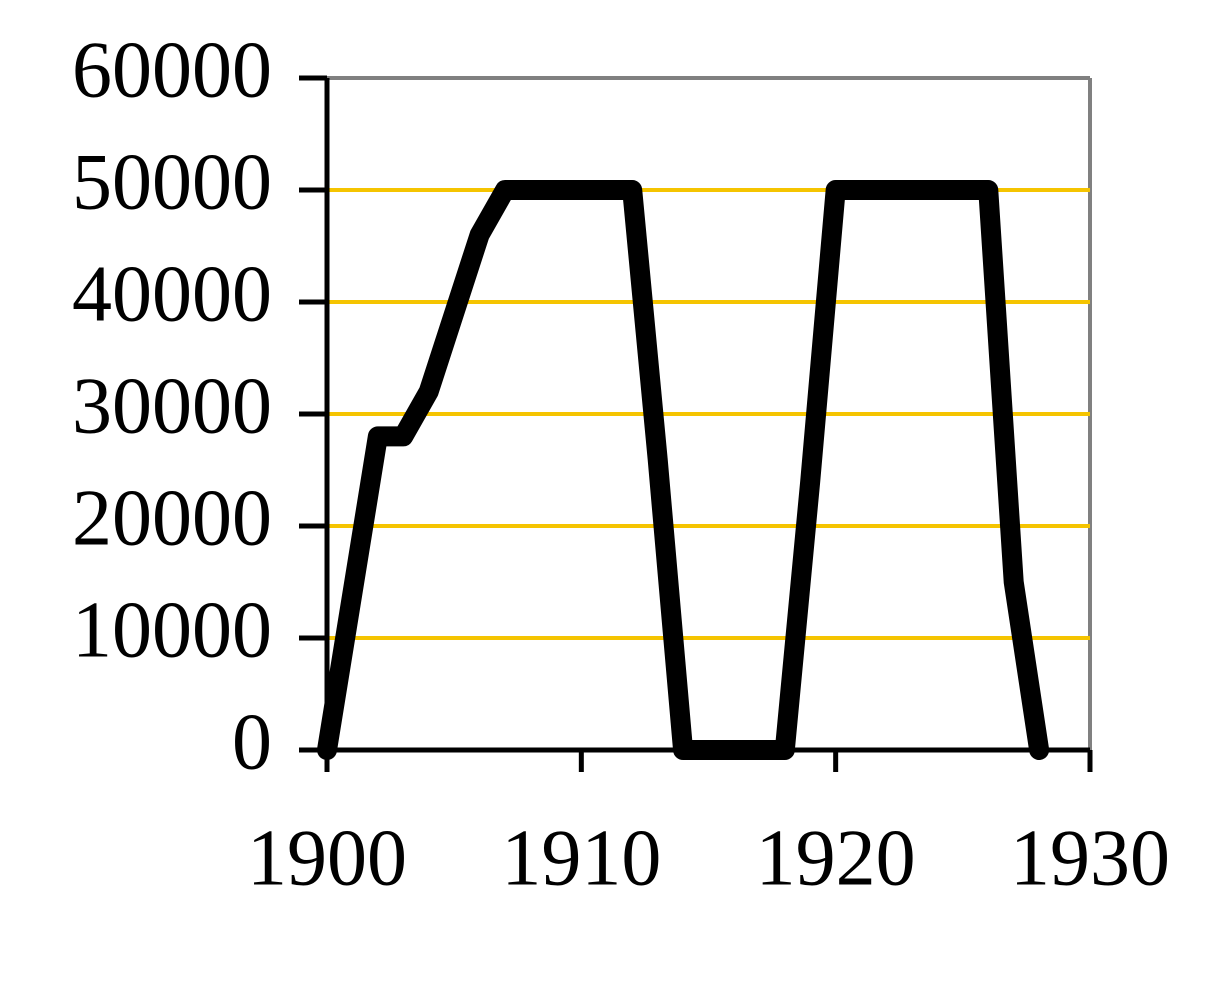 The height and width of the screenshot is (1008, 1219). Describe the element at coordinates (327, 858) in the screenshot. I see `x-tick-label: 1900` at that location.